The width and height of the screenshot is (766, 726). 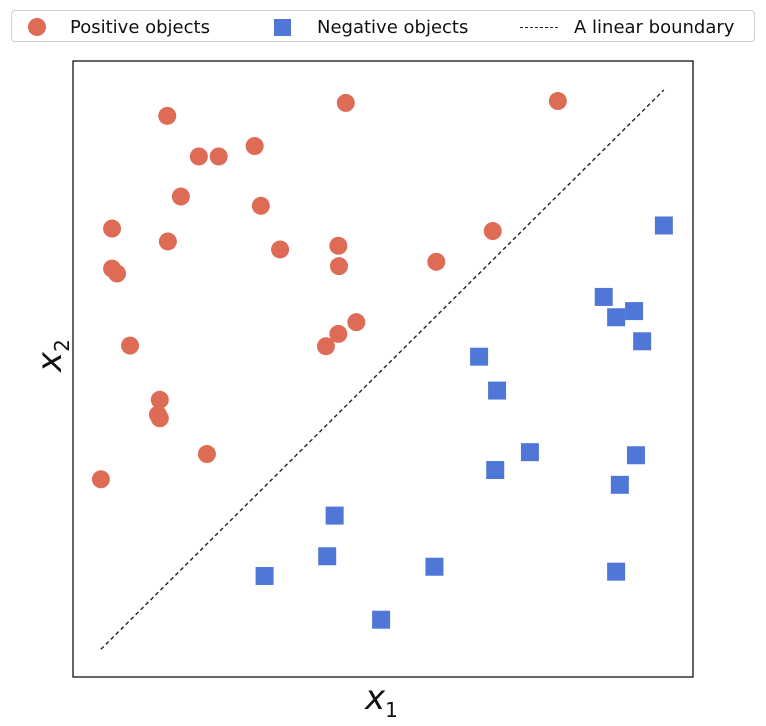 I want to click on x-axis-label-sub: 1, so click(x=391, y=709).